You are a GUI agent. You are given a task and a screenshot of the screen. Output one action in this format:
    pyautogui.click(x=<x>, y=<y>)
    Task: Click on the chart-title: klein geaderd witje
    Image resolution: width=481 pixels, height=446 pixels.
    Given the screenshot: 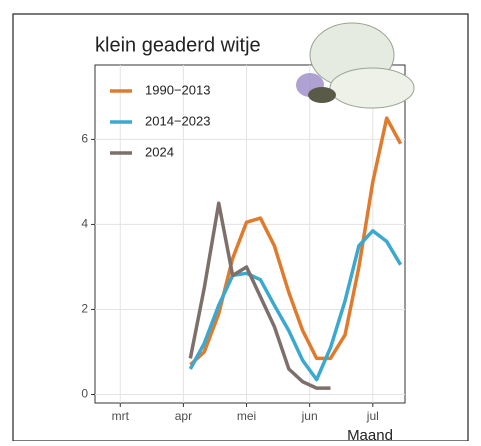 What is the action you would take?
    pyautogui.click(x=178, y=45)
    